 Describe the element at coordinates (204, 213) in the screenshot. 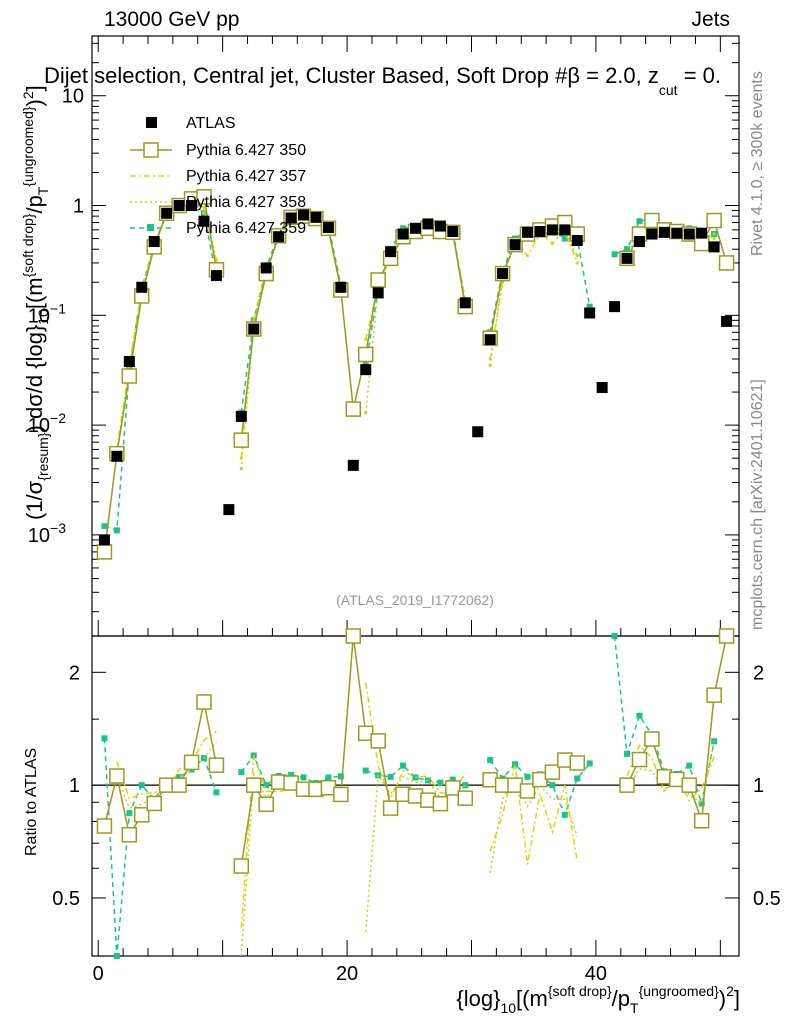

I see `marker-p358` at that location.